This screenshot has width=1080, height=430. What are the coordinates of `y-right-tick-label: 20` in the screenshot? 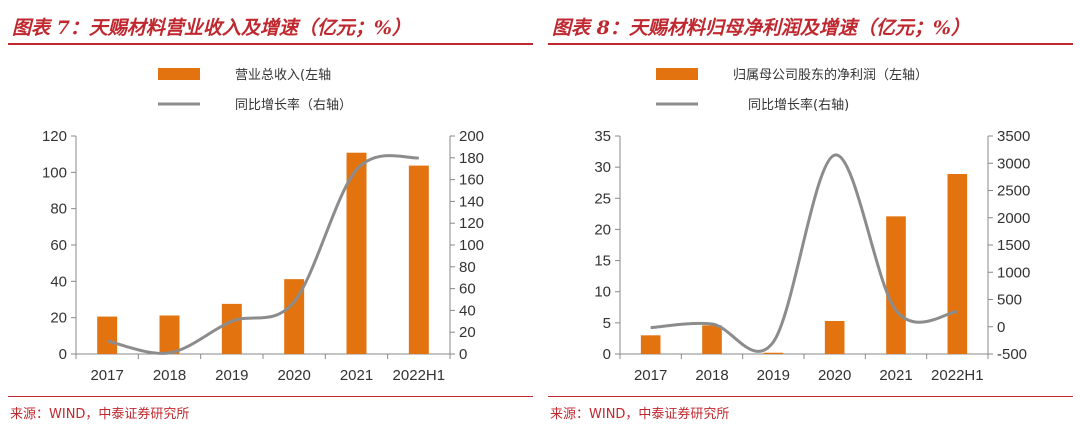 It's located at (467, 332).